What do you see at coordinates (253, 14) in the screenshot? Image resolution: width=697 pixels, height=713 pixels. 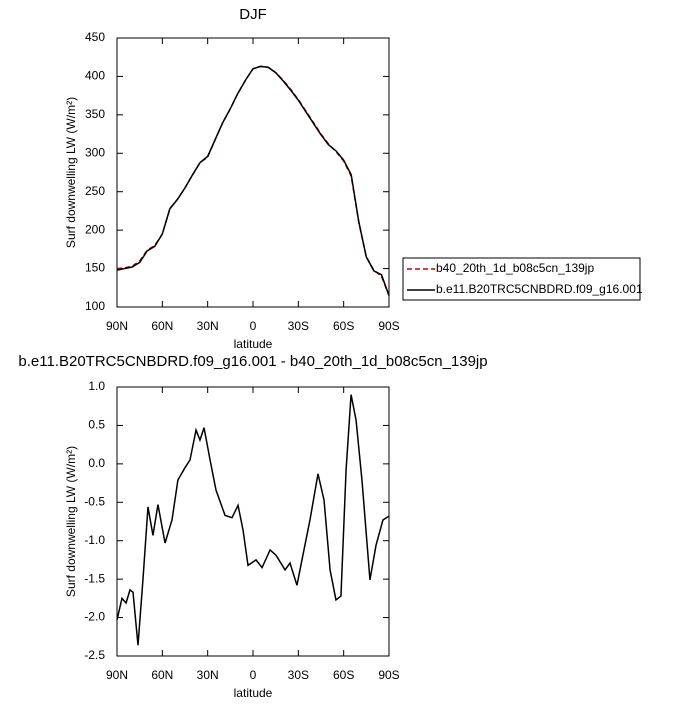 I see `chart-title: DJF` at bounding box center [253, 14].